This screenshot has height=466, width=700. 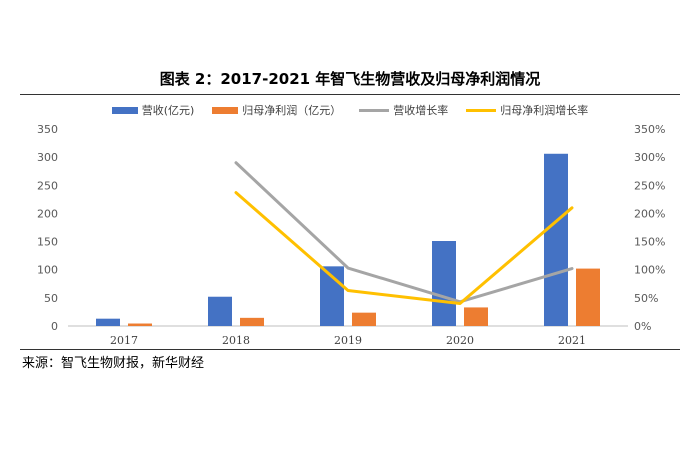 What do you see at coordinates (350, 349) in the screenshot?
I see `source-divider` at bounding box center [350, 349].